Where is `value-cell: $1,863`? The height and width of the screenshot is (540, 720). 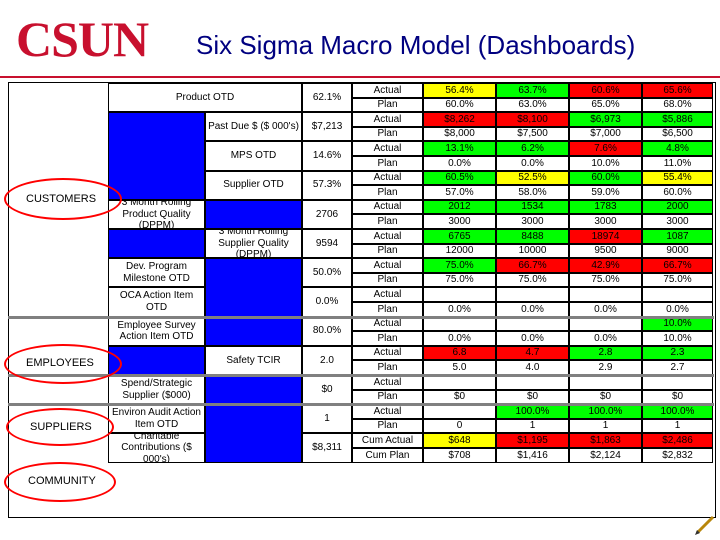
value-cell: $1,863 is located at coordinates (605, 440).